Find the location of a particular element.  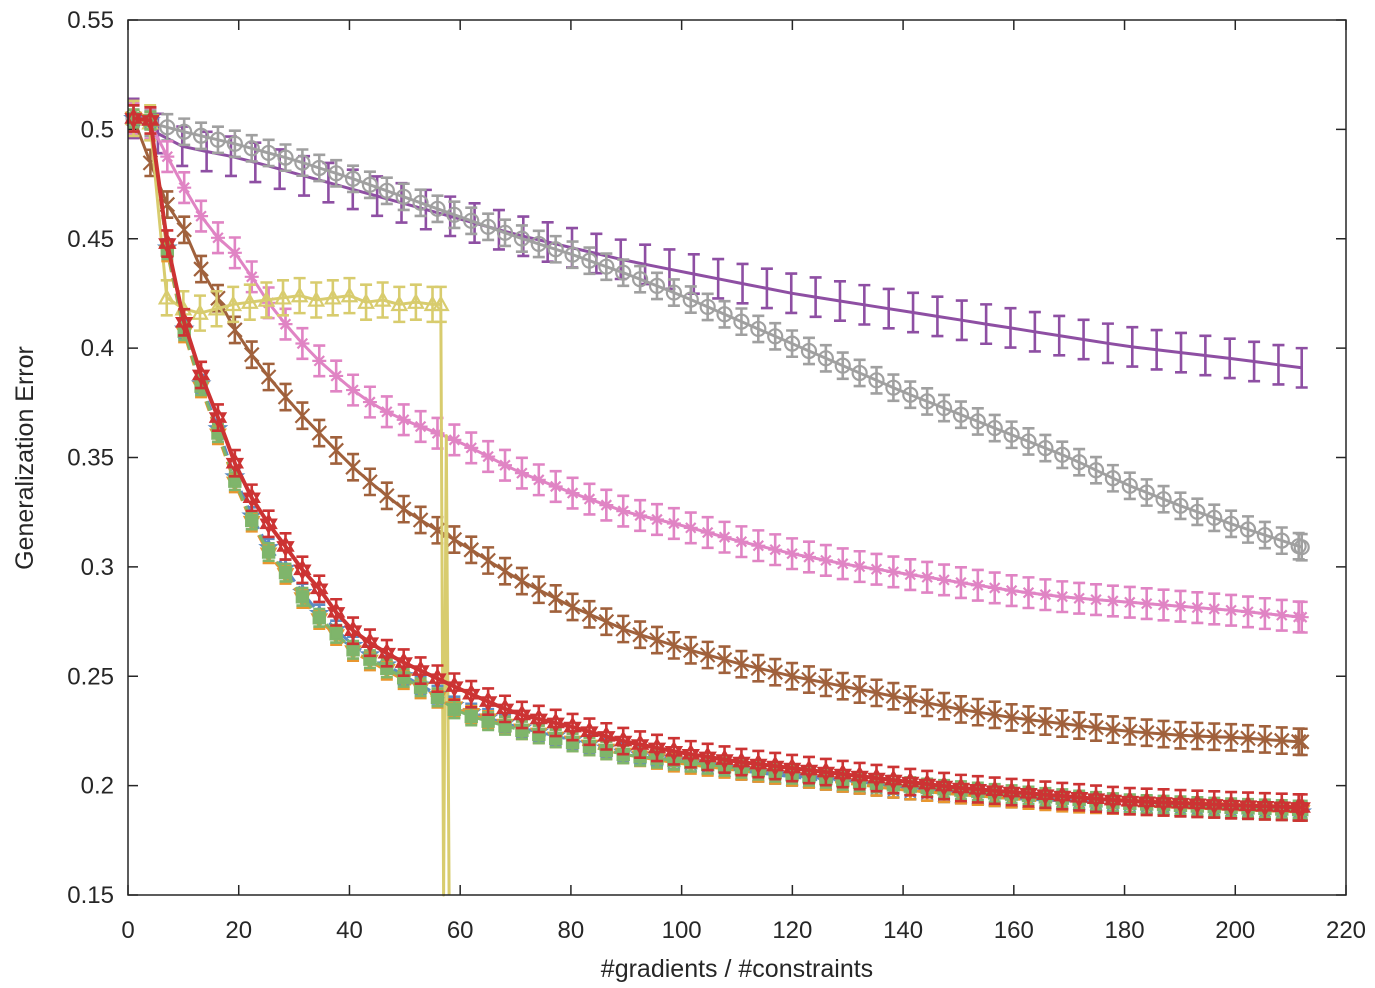

y-tick-label: 0.25 is located at coordinates (90, 676).